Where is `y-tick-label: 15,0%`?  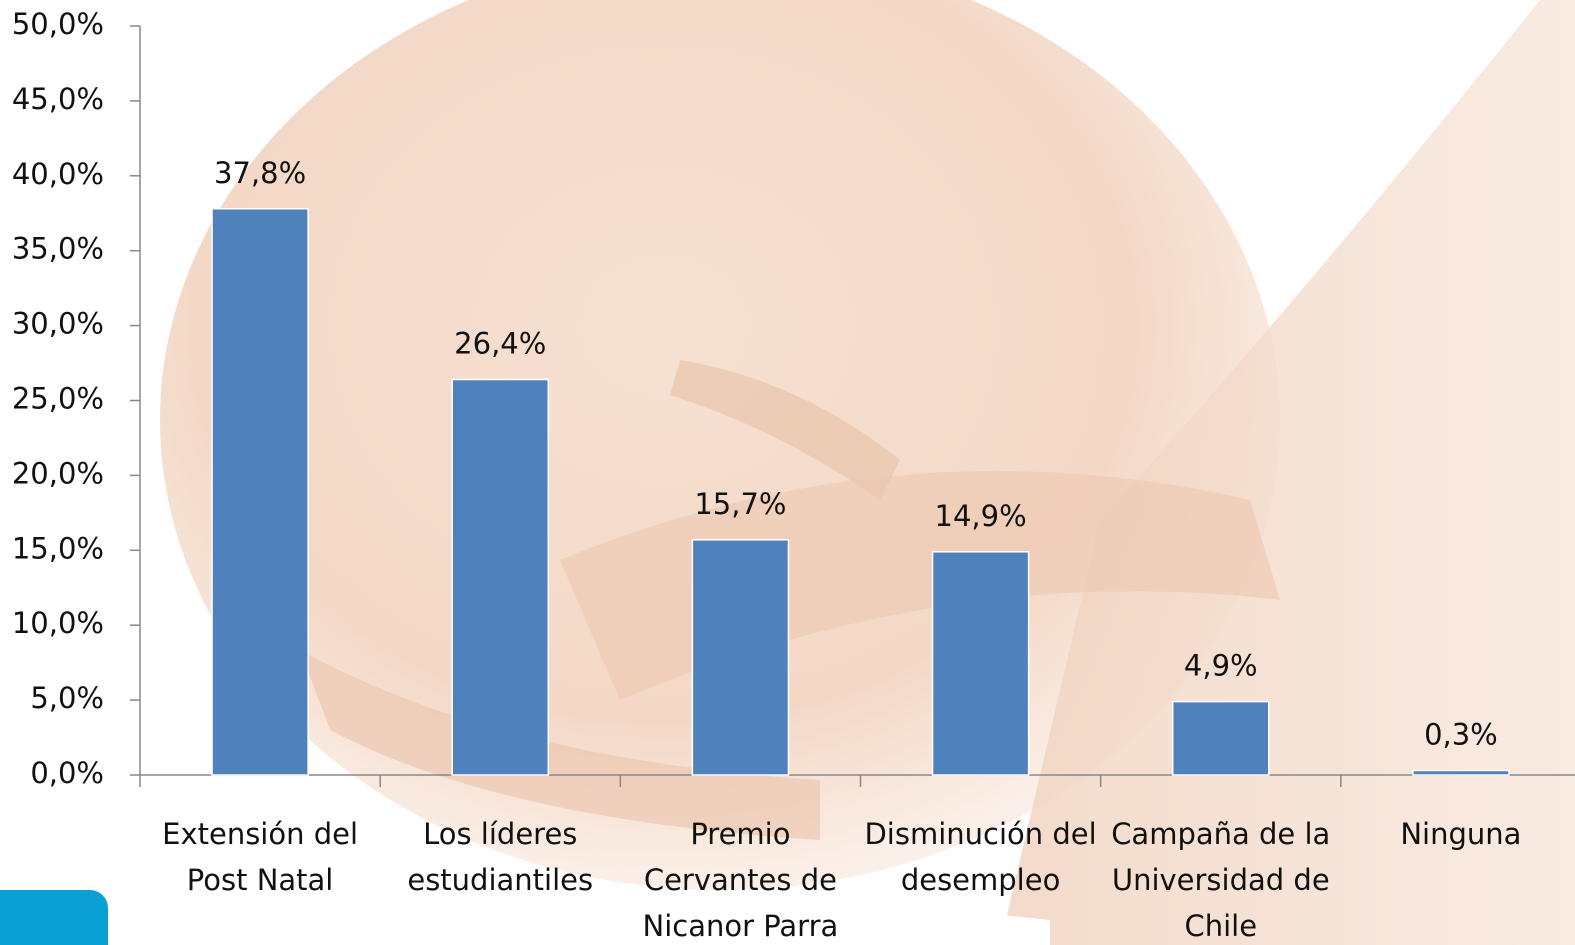 y-tick-label: 15,0% is located at coordinates (58, 548).